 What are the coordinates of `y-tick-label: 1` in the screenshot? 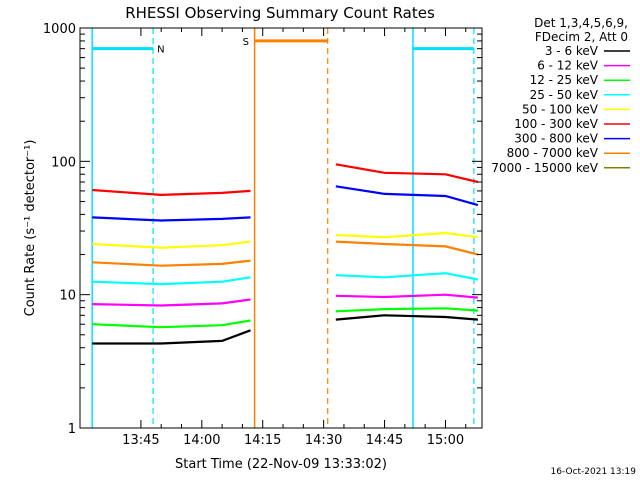 It's located at (72, 429).